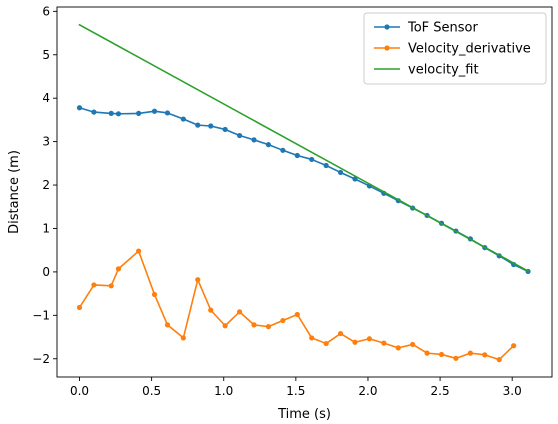 Image resolution: width=558 pixels, height=424 pixels. I want to click on x-tick-label: 2.0, so click(367, 391).